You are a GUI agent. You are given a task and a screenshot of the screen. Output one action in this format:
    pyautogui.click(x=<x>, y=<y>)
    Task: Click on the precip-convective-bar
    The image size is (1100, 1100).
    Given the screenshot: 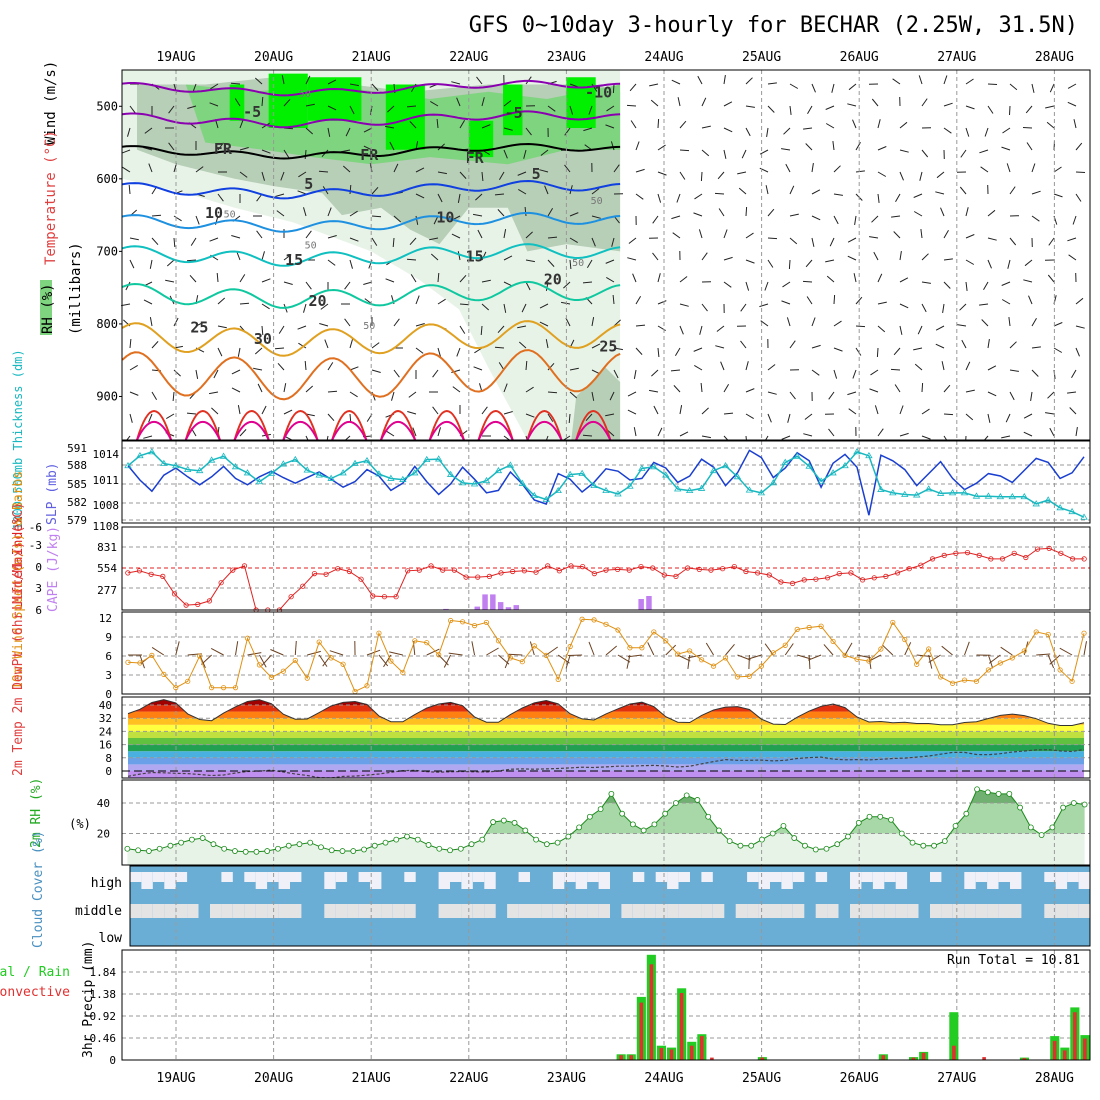 What is the action you would take?
    pyautogui.click(x=1054, y=1050)
    